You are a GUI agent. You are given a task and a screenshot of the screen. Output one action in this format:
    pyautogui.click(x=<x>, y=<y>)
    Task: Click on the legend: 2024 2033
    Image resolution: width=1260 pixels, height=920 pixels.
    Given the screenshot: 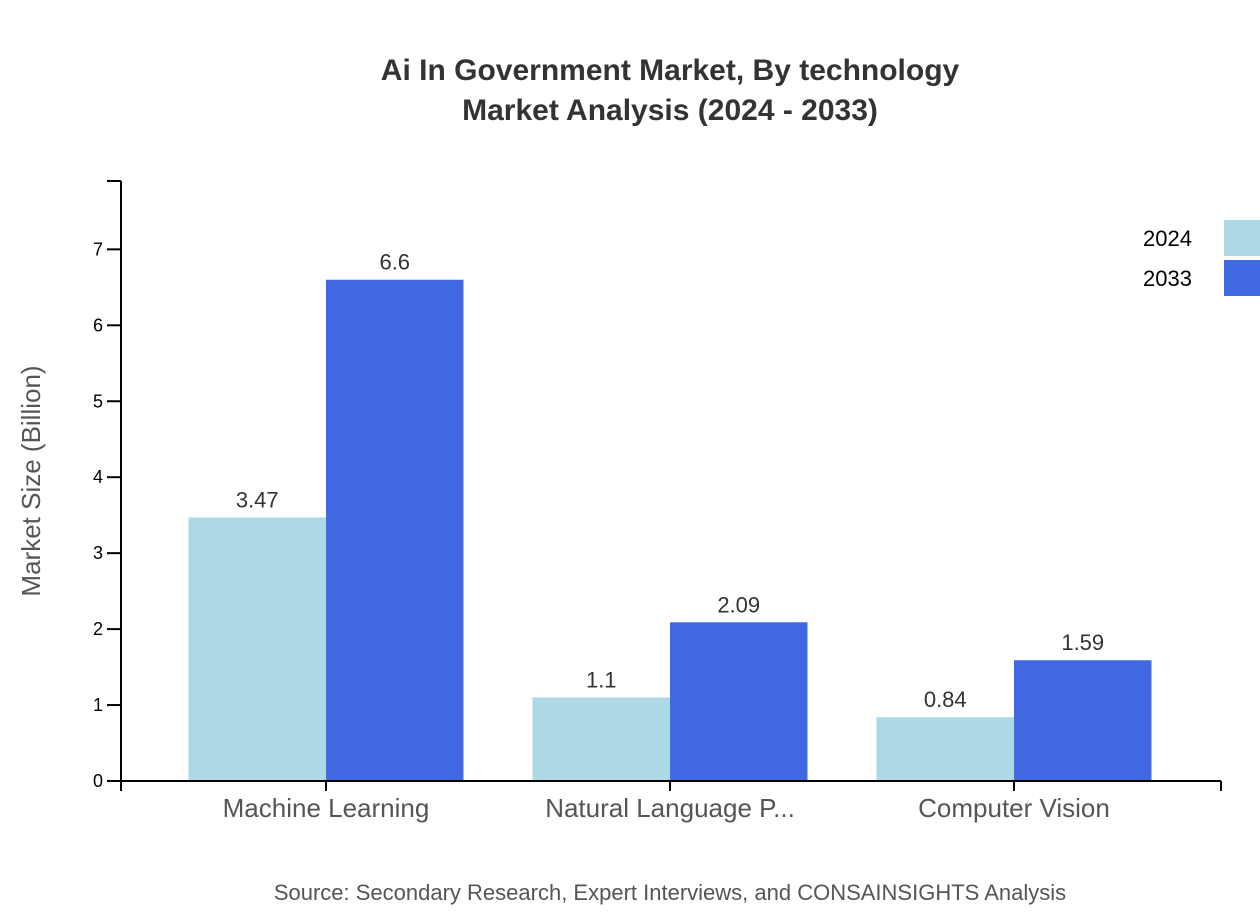 What is the action you would take?
    pyautogui.click(x=1201, y=258)
    